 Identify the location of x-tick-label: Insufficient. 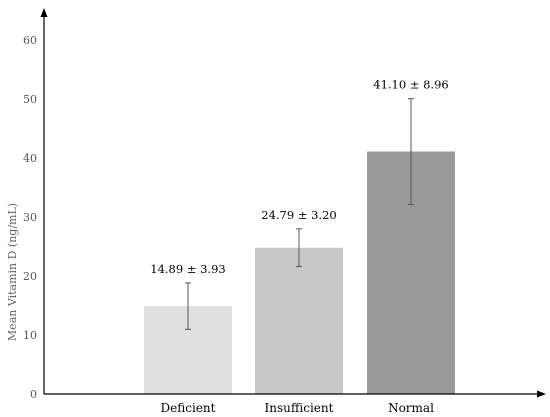
(299, 408).